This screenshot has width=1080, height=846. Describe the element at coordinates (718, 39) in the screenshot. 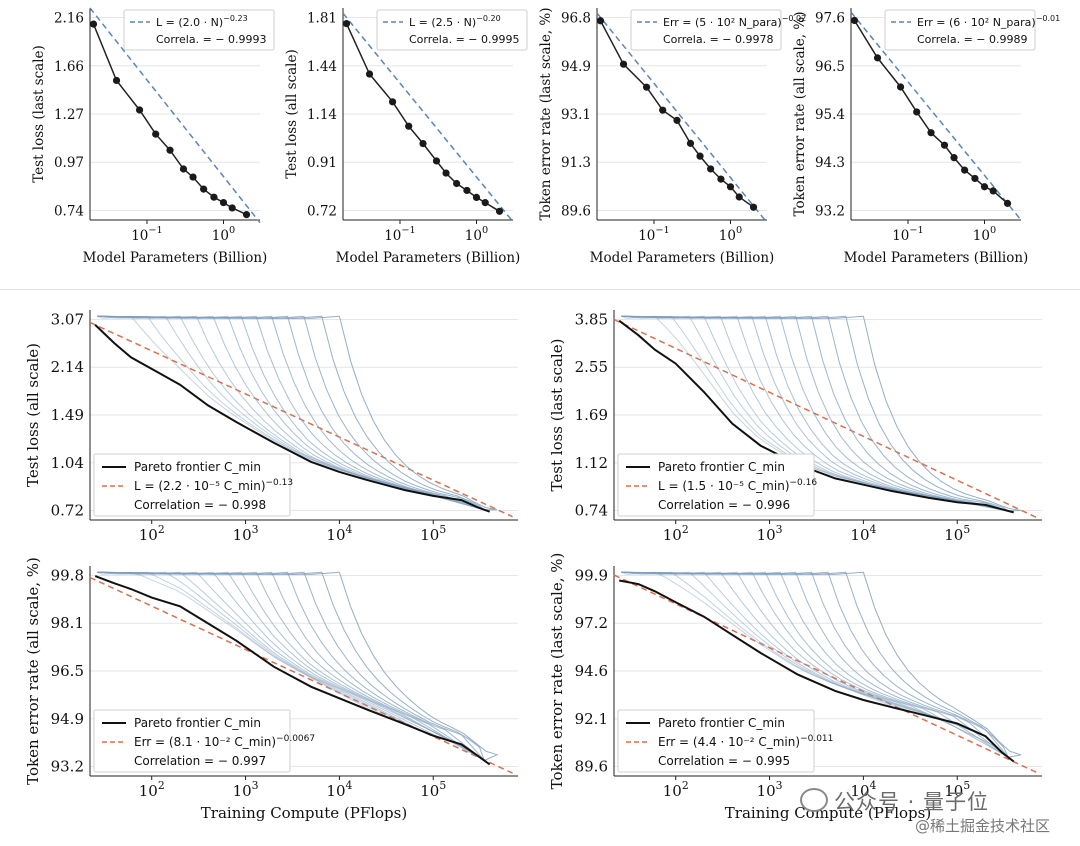

I see `legend-correlation: Correla. = − 0.9978` at that location.